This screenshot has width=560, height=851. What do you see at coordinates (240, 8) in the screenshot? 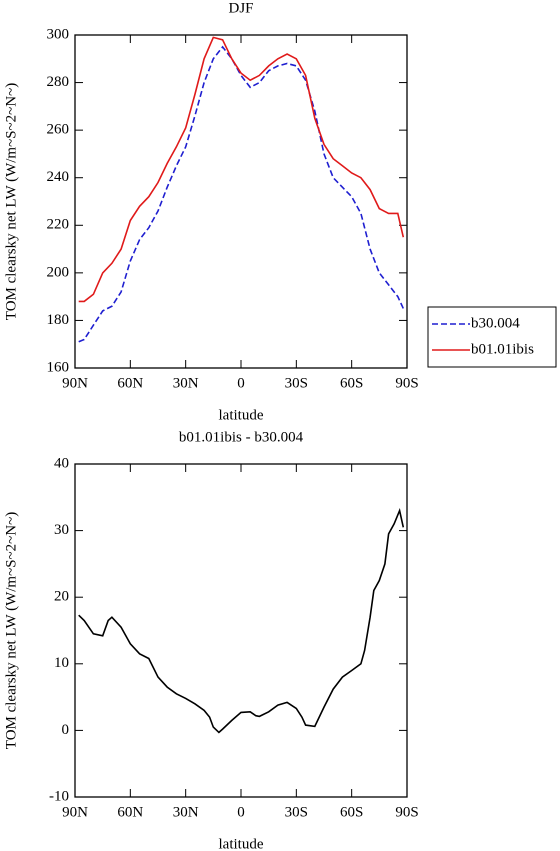
I see `chart-title: DJF` at bounding box center [240, 8].